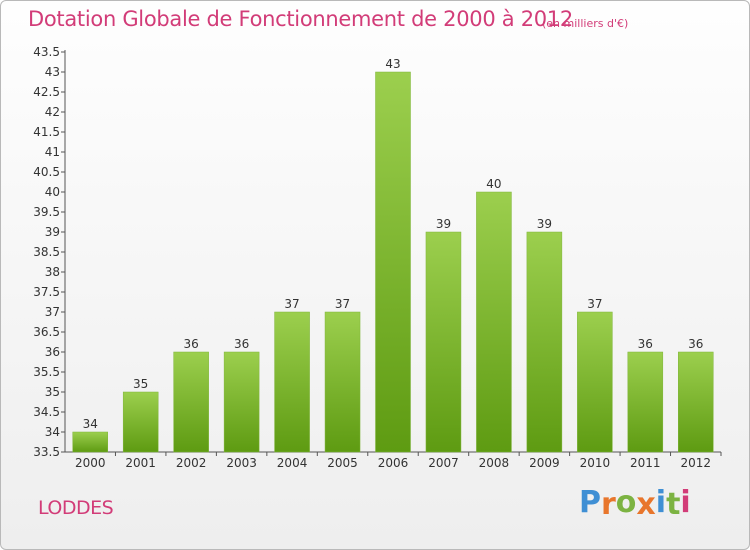 The width and height of the screenshot is (750, 550). I want to click on y-tick-label: 43, so click(52, 72).